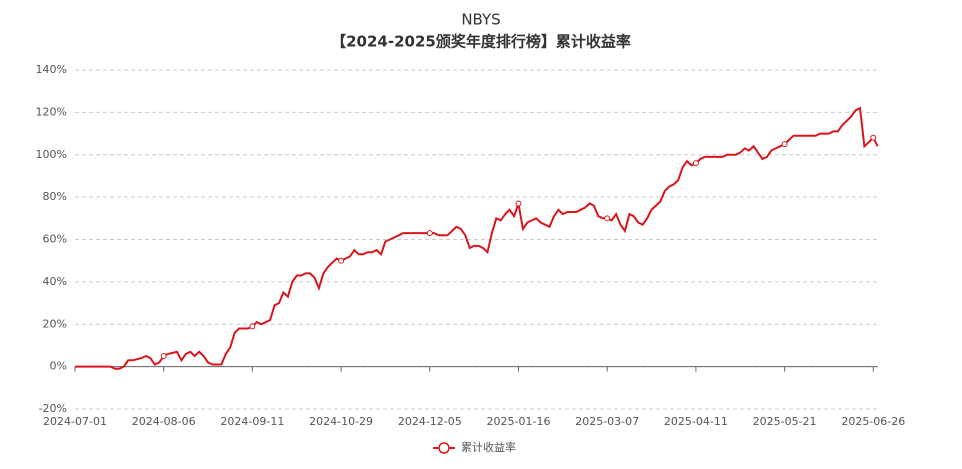 The width and height of the screenshot is (962, 469). I want to click on x-tick-label: 2025-04-11, so click(696, 421).